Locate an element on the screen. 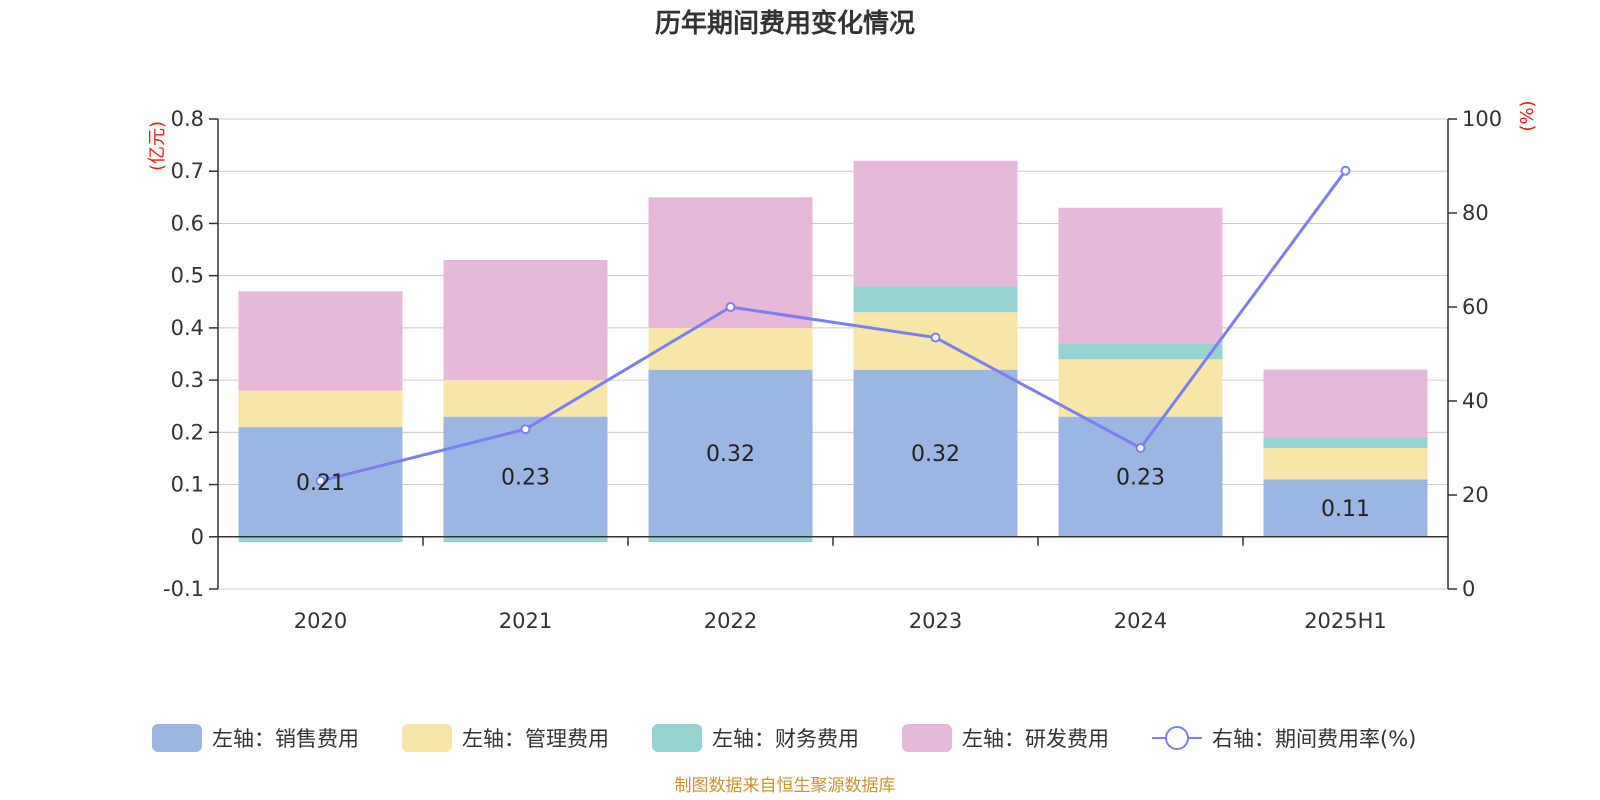 The width and height of the screenshot is (1600, 800). left-tick-label-2: 0.1 is located at coordinates (187, 485).